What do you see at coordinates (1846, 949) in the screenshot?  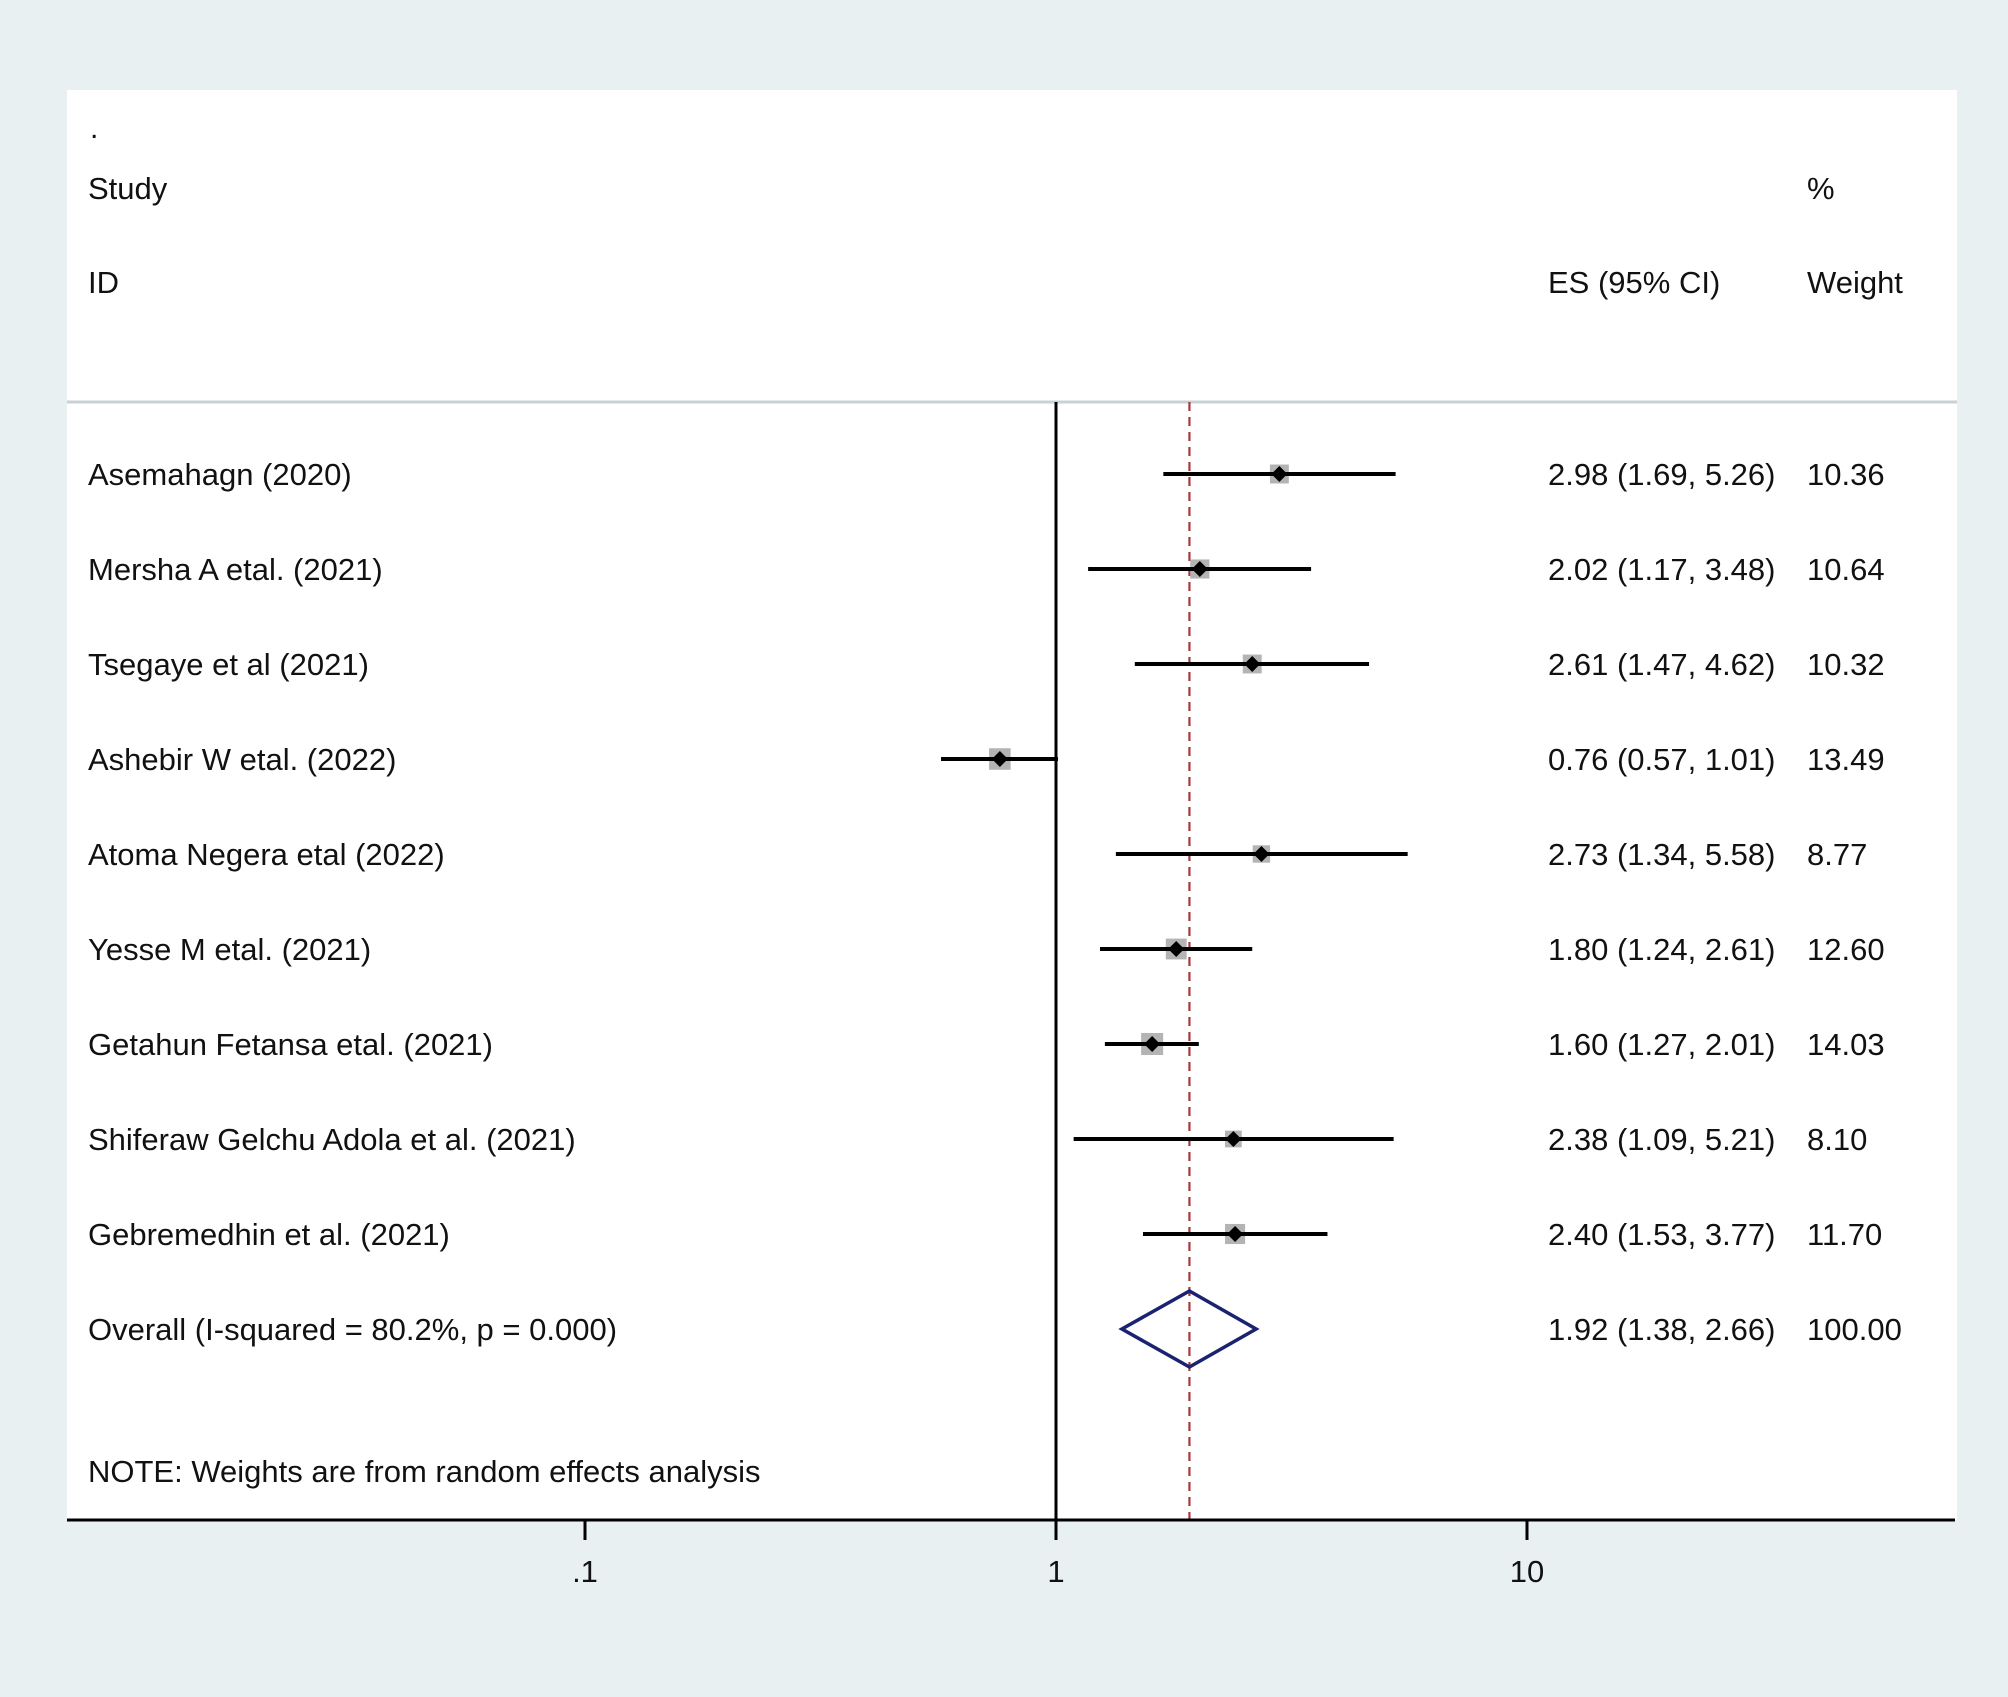 I see `study-weight: 12.60` at bounding box center [1846, 949].